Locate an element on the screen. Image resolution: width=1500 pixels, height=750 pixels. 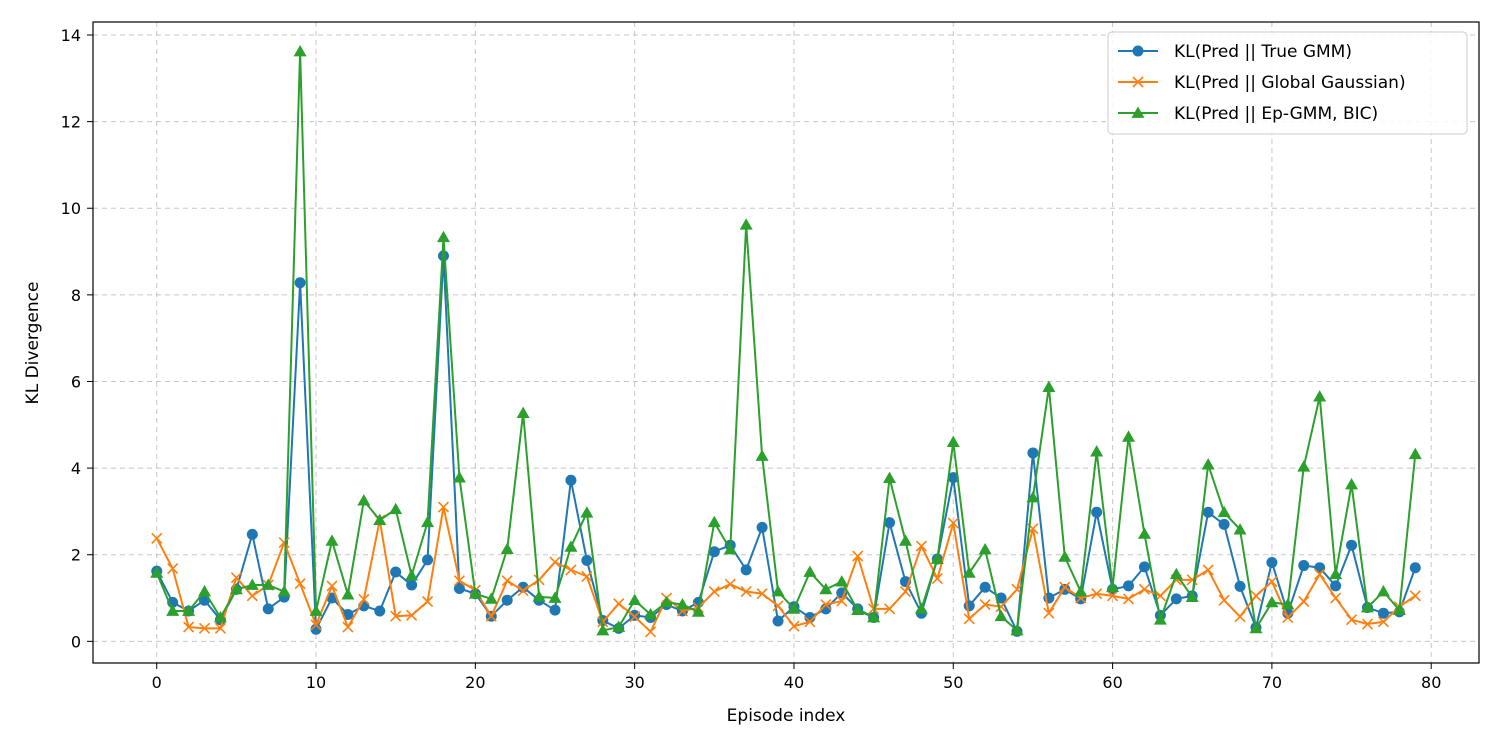
legend-label-ep-gmm-bic: KL(Pred || Ep-GMM, BIC) is located at coordinates (1276, 114).